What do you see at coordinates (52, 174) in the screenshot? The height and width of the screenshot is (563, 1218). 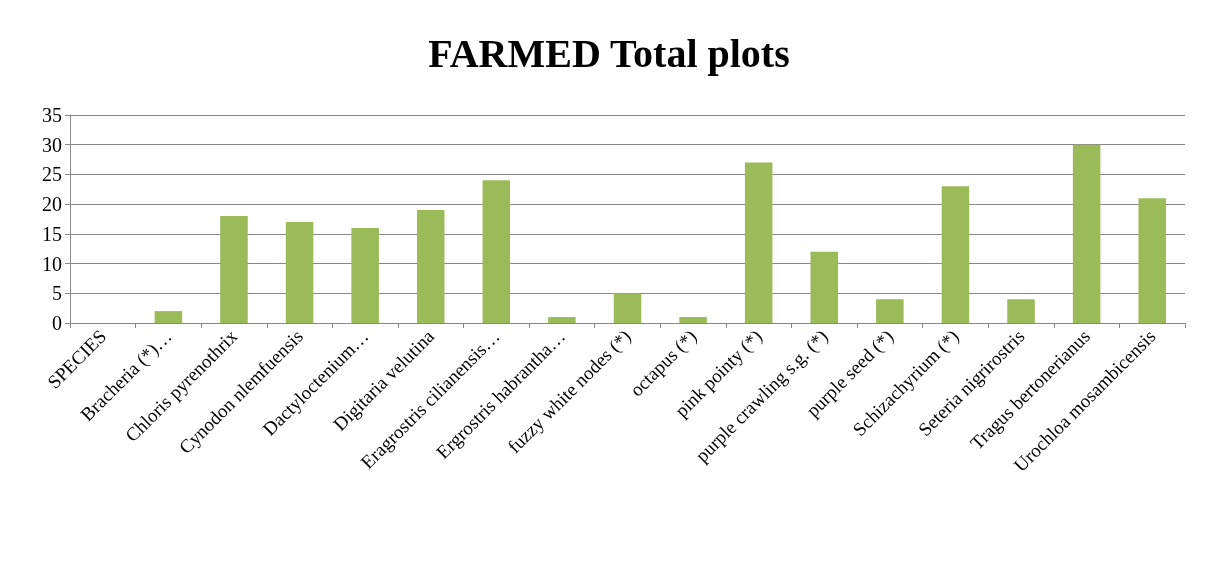 I see `y-tick-label: 25` at bounding box center [52, 174].